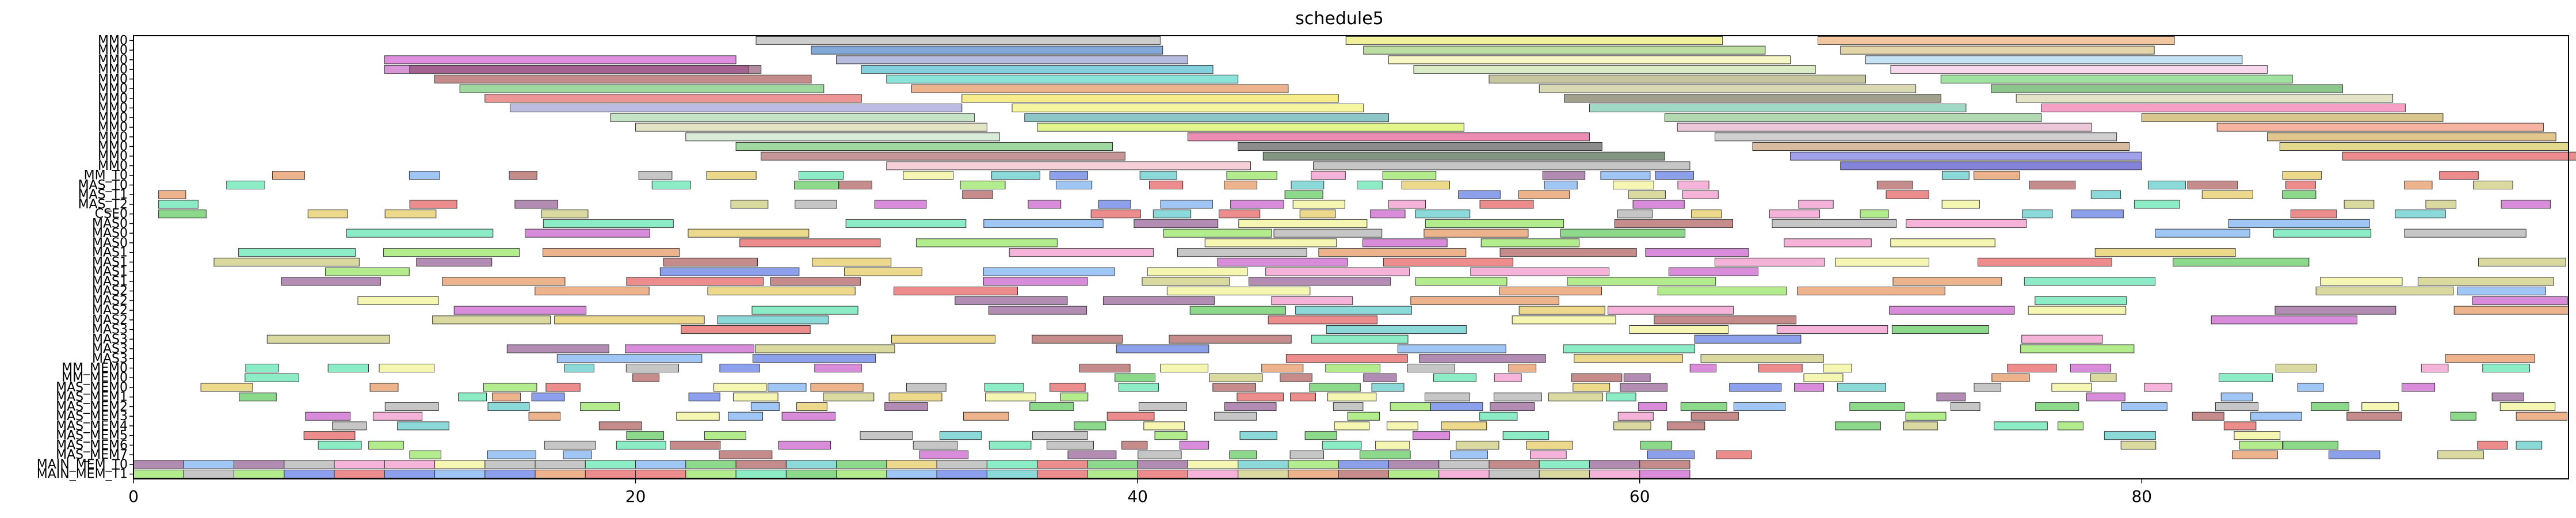 Image resolution: width=2576 pixels, height=518 pixels. Describe the element at coordinates (95, 368) in the screenshot. I see `y-tick-label: MM_MEM0` at that location.